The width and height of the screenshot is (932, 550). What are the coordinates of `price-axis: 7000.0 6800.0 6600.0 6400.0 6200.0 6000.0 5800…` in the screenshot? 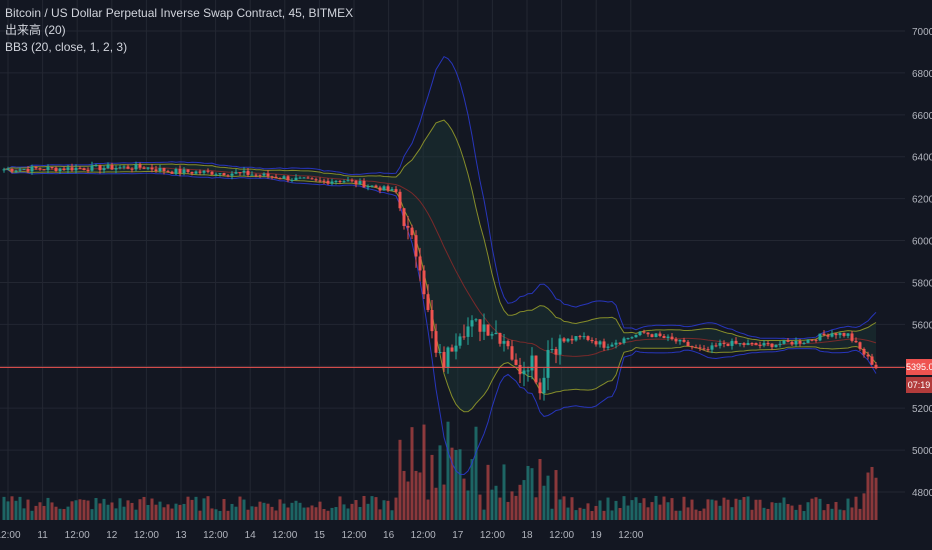 It's located at (922, 263).